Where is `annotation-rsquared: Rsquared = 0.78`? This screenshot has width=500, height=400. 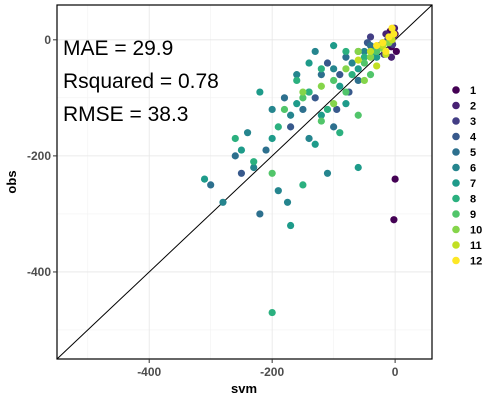
annotation-rsquared: Rsquared = 0.78 is located at coordinates (141, 81).